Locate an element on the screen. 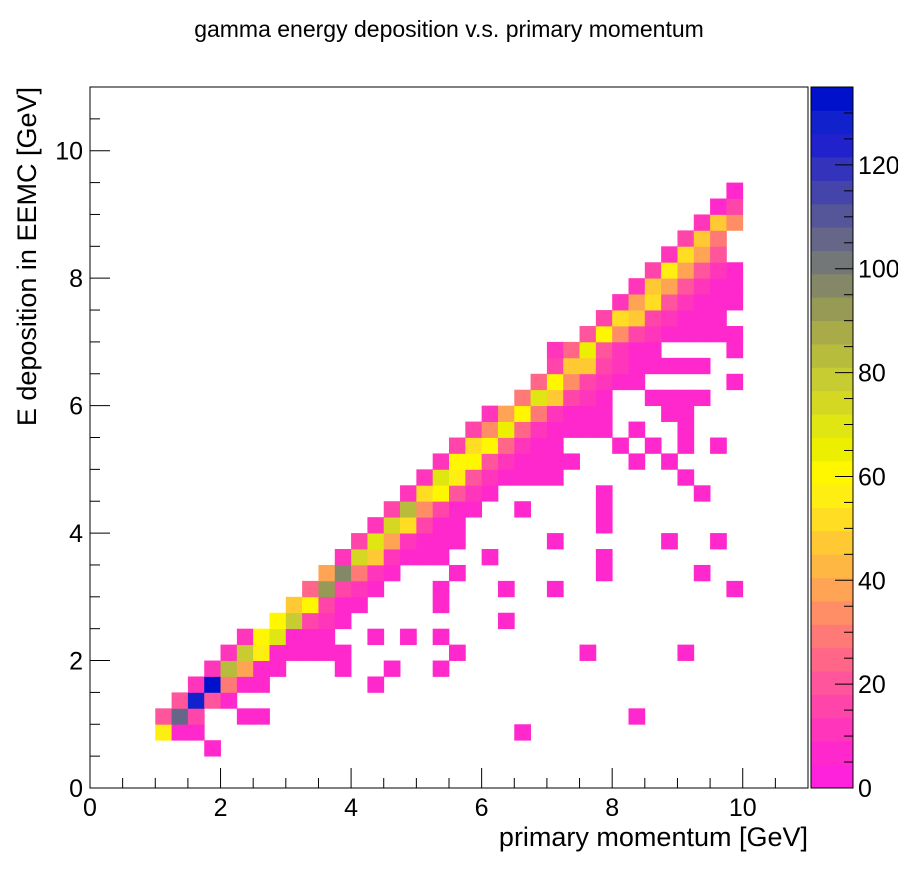  colorbar is located at coordinates (832, 437).